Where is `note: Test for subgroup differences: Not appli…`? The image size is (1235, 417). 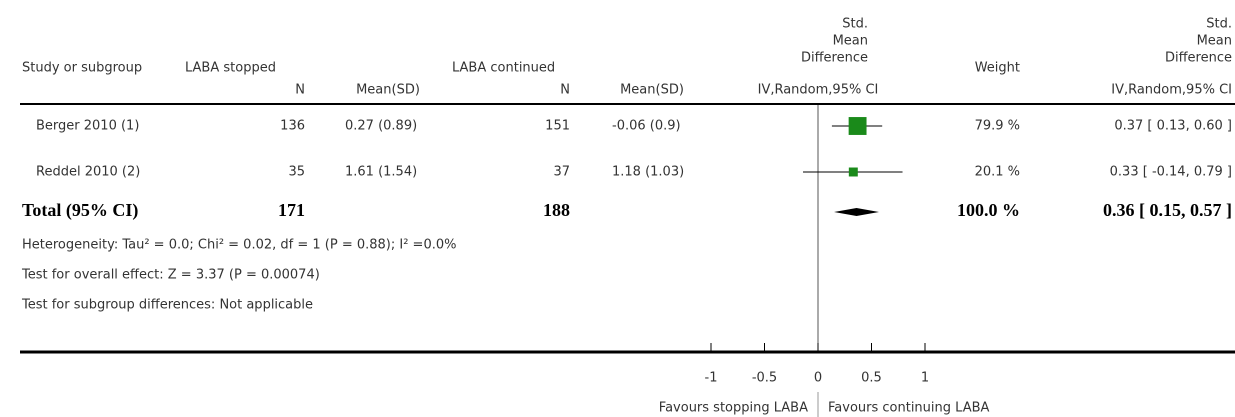
note: Test for subgroup differences: Not appli… is located at coordinates (167, 305).